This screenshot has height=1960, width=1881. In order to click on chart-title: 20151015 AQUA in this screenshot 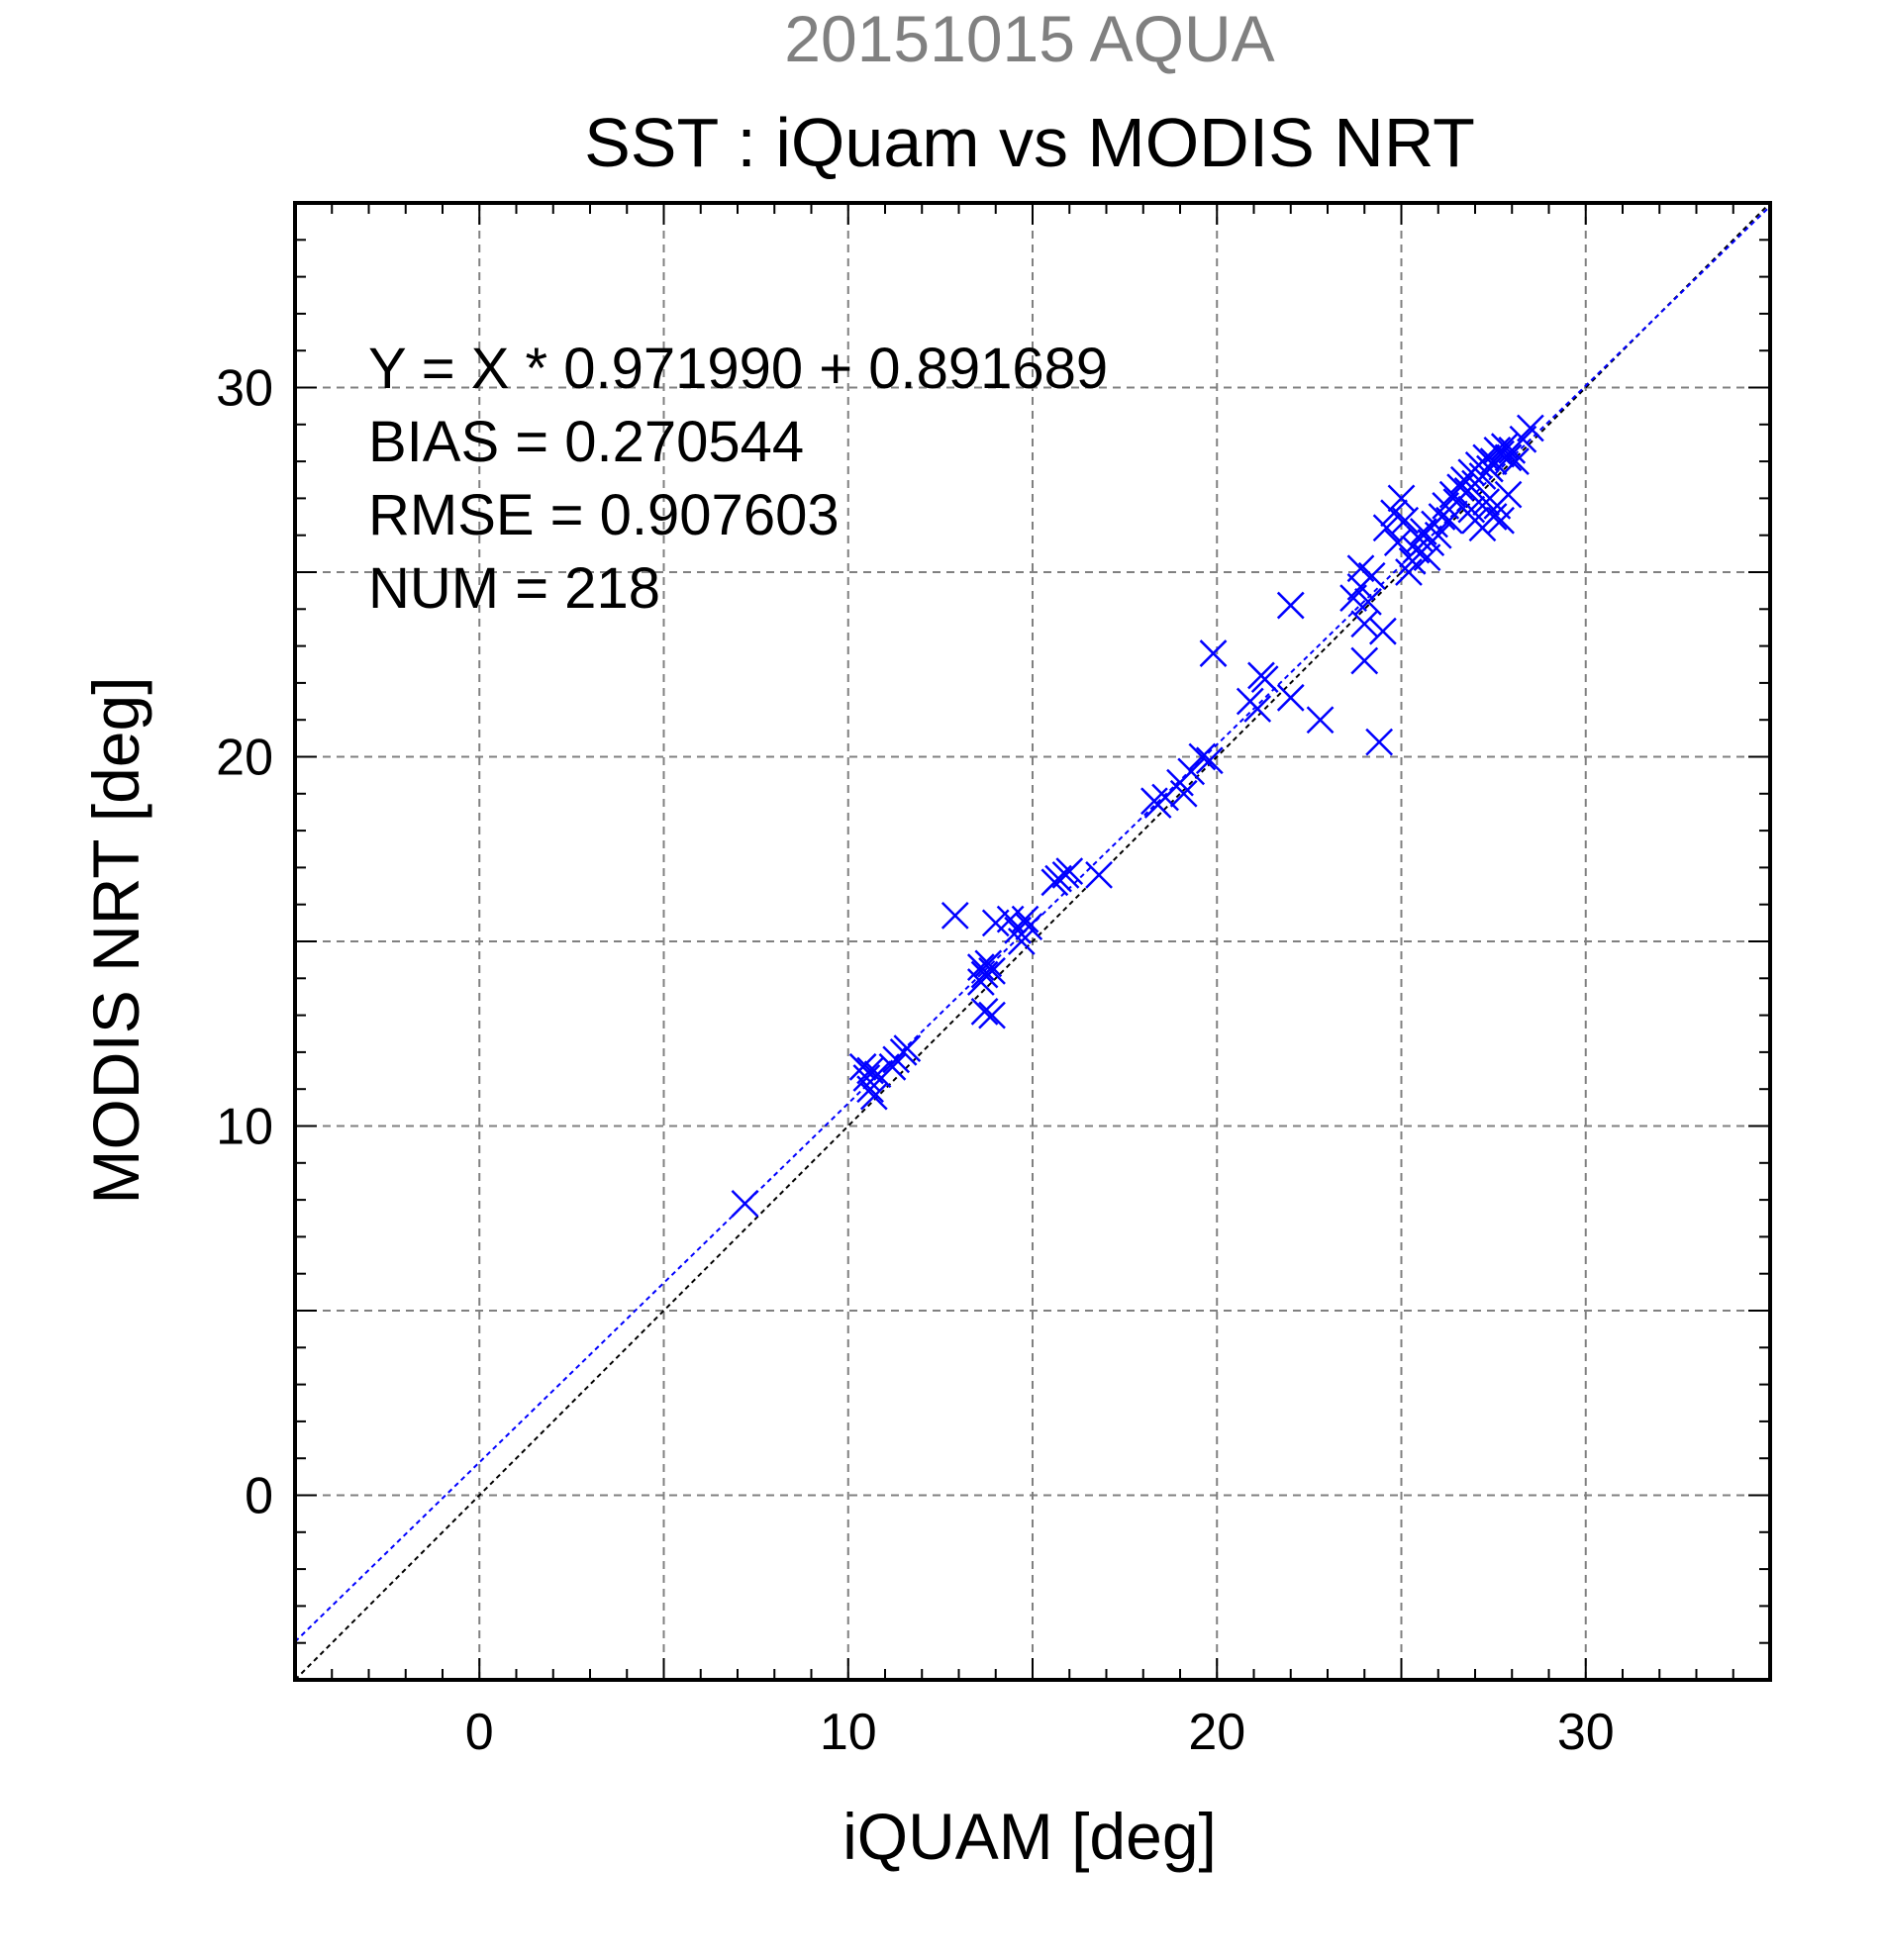, I will do `click(1029, 38)`.